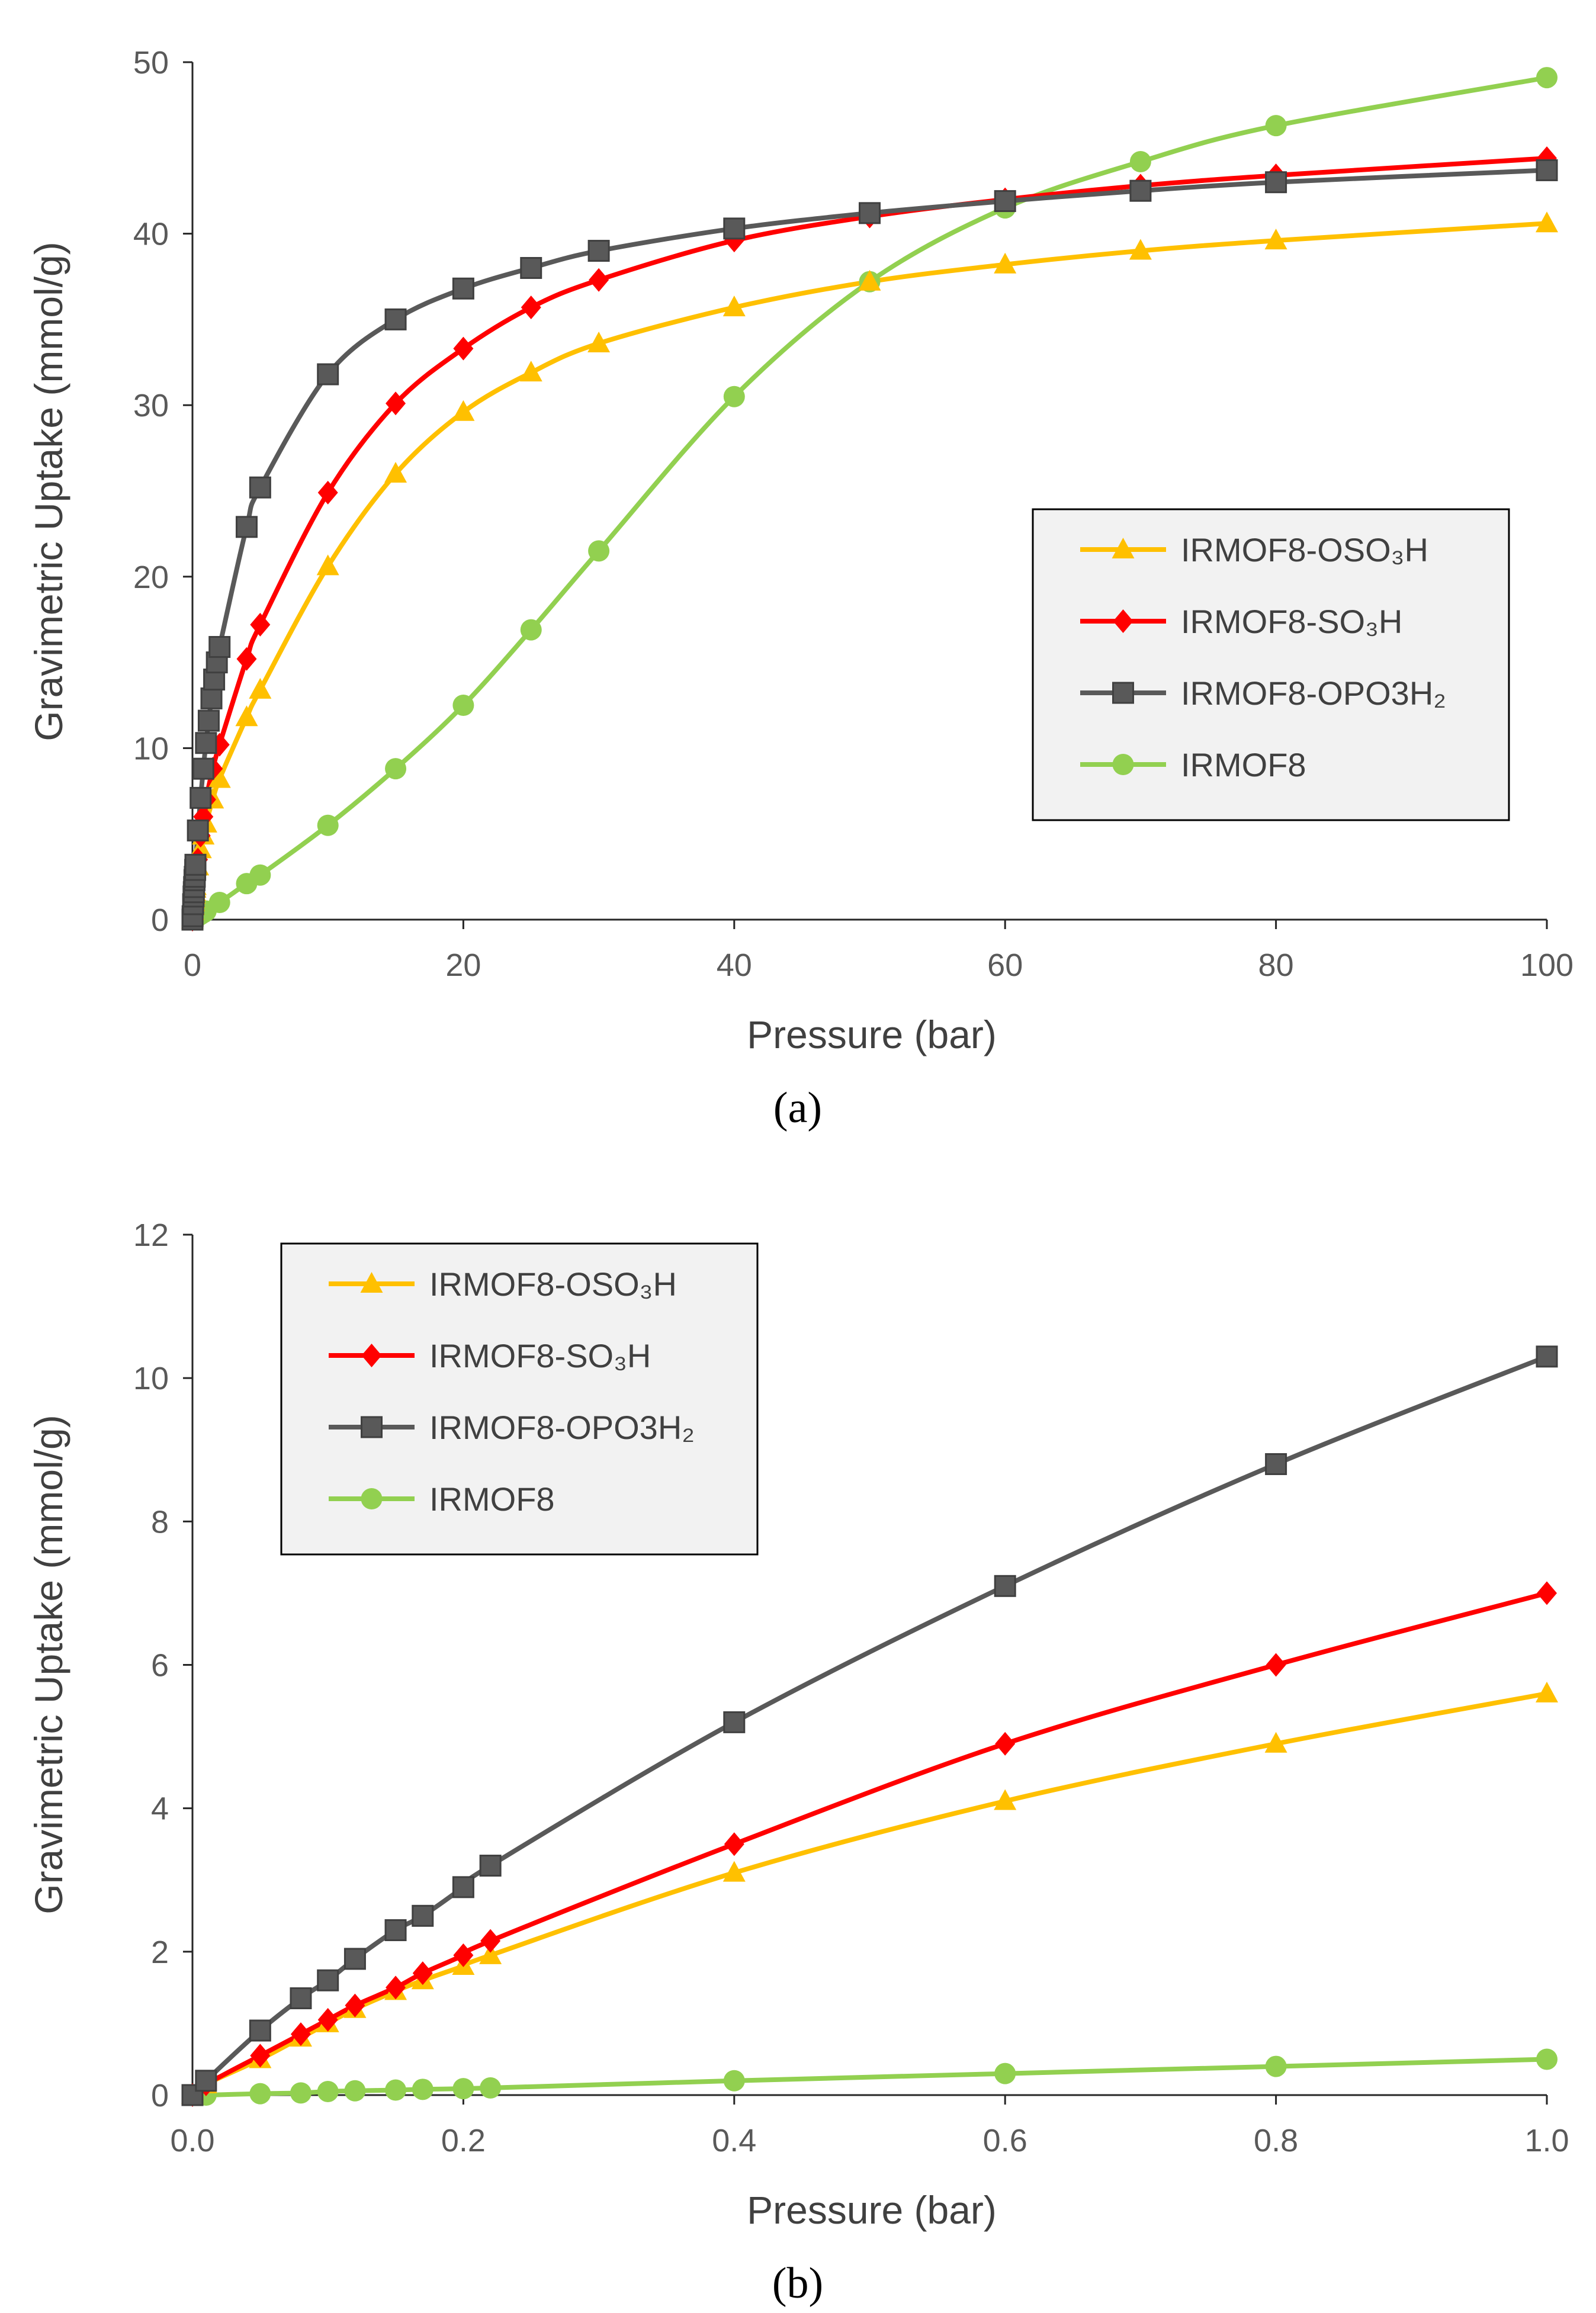 The height and width of the screenshot is (2313, 1596). What do you see at coordinates (1546, 965) in the screenshot?
I see `x-tick-label-a: 100` at bounding box center [1546, 965].